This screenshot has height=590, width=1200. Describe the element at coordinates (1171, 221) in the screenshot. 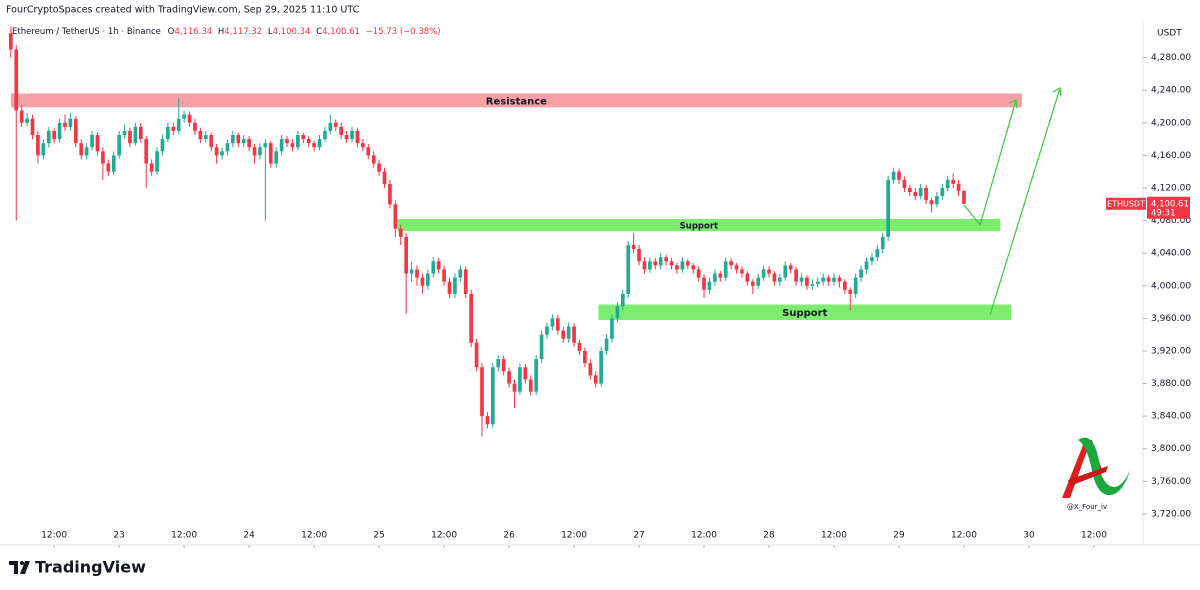

I see `y-tick-label: 4,080.00` at that location.